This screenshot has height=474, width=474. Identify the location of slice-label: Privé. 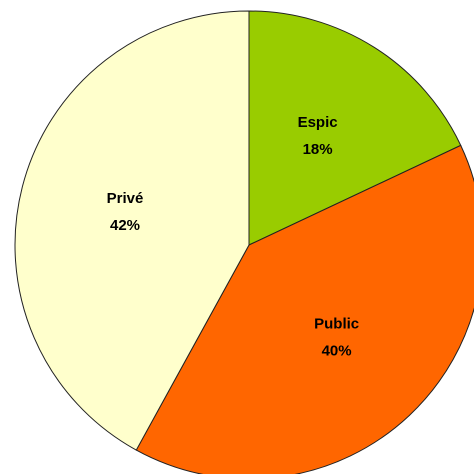
(125, 198).